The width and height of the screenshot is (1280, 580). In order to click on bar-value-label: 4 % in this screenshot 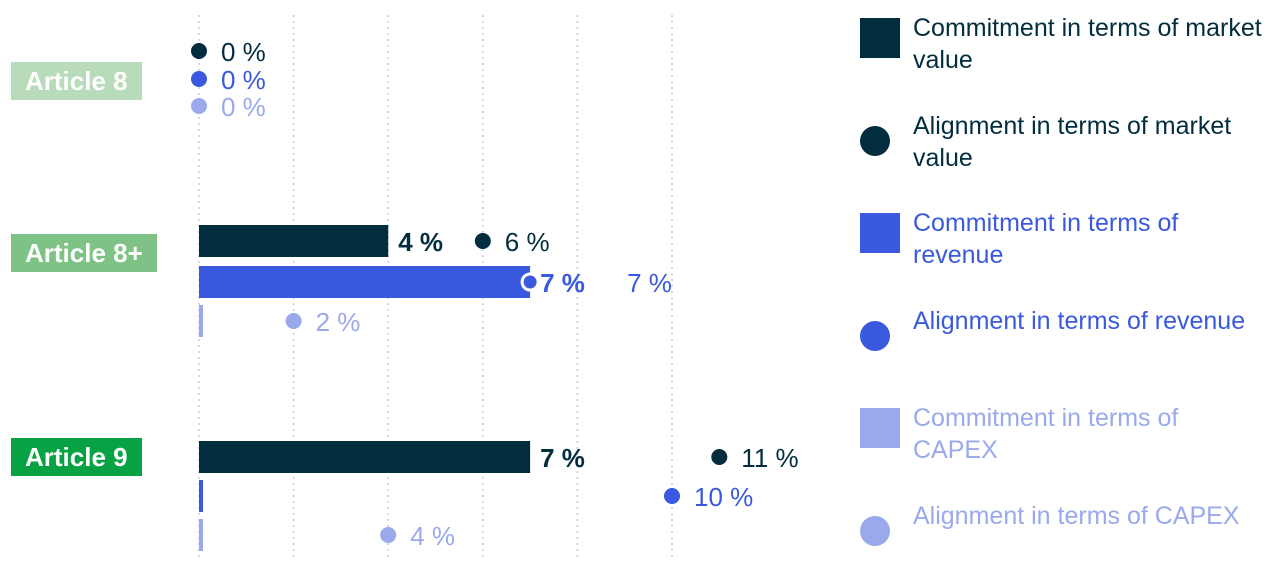, I will do `click(420, 242)`.